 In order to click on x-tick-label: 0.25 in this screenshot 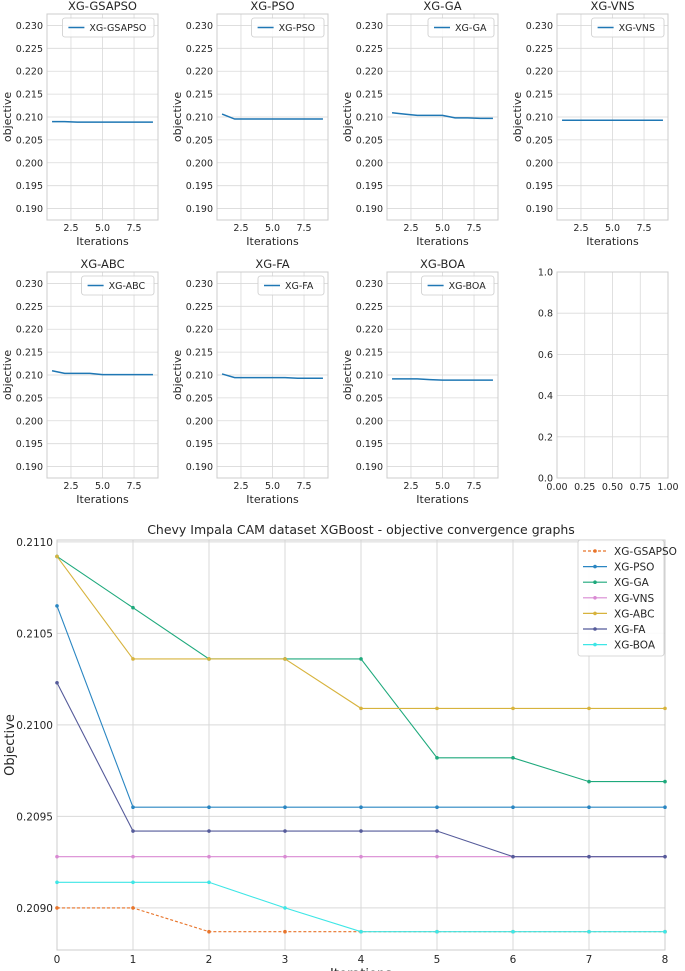, I will do `click(584, 487)`.